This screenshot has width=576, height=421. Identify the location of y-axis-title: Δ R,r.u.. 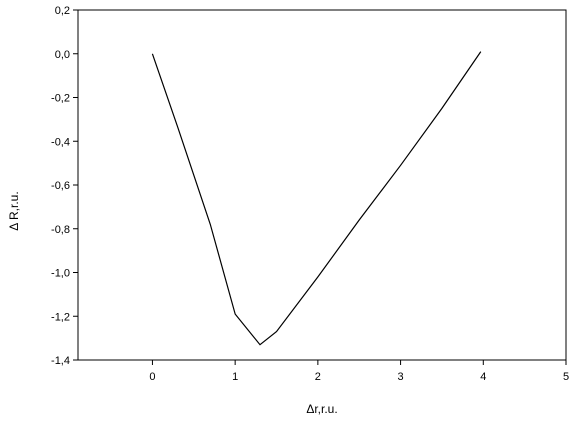
(14, 210).